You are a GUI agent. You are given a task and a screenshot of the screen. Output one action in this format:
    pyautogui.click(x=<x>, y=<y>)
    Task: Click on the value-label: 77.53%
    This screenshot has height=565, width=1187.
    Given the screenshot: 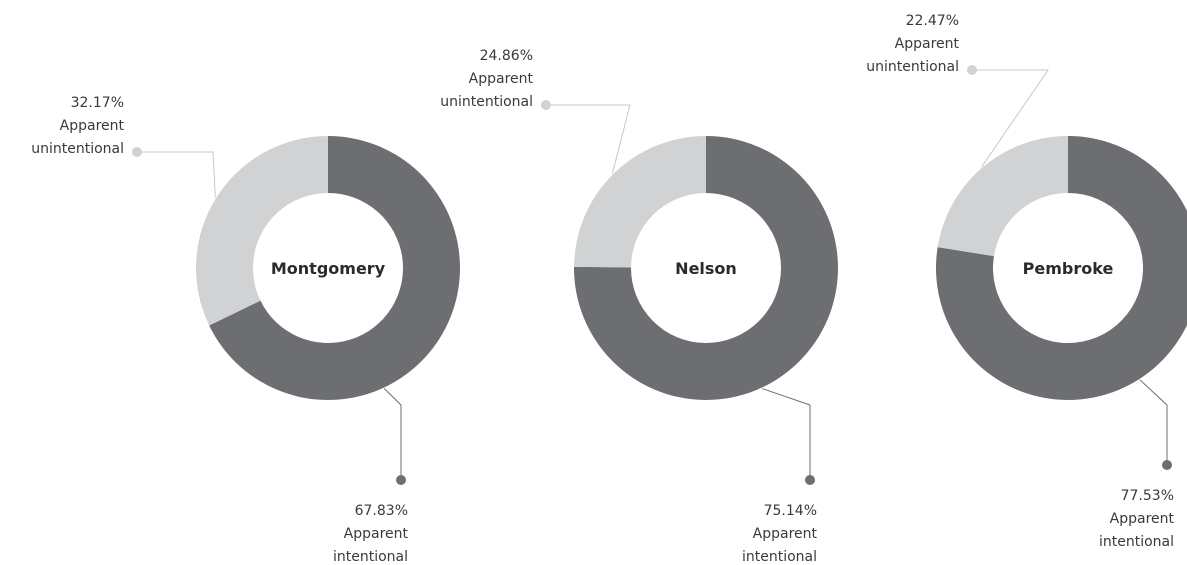 What is the action you would take?
    pyautogui.click(x=1147, y=496)
    